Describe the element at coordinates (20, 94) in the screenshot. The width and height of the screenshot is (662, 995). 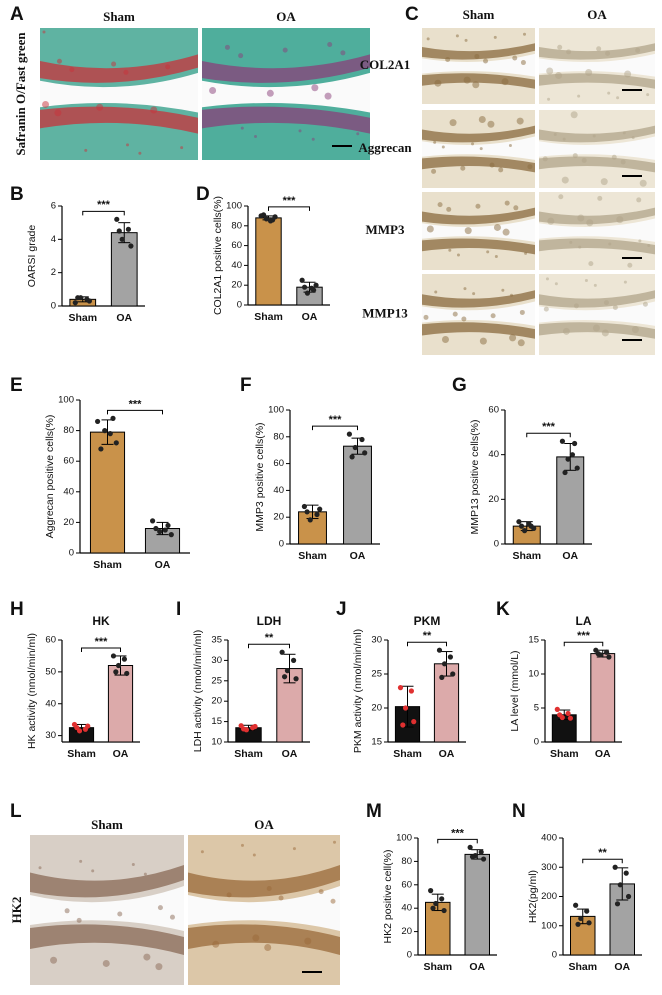
I see `row-label: Safranin O/Fast green` at that location.